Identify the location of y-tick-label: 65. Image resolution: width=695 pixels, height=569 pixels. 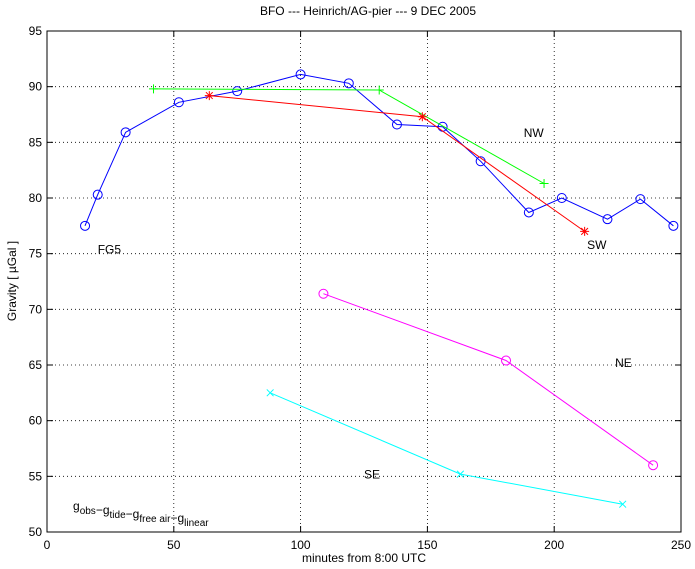
(36, 365).